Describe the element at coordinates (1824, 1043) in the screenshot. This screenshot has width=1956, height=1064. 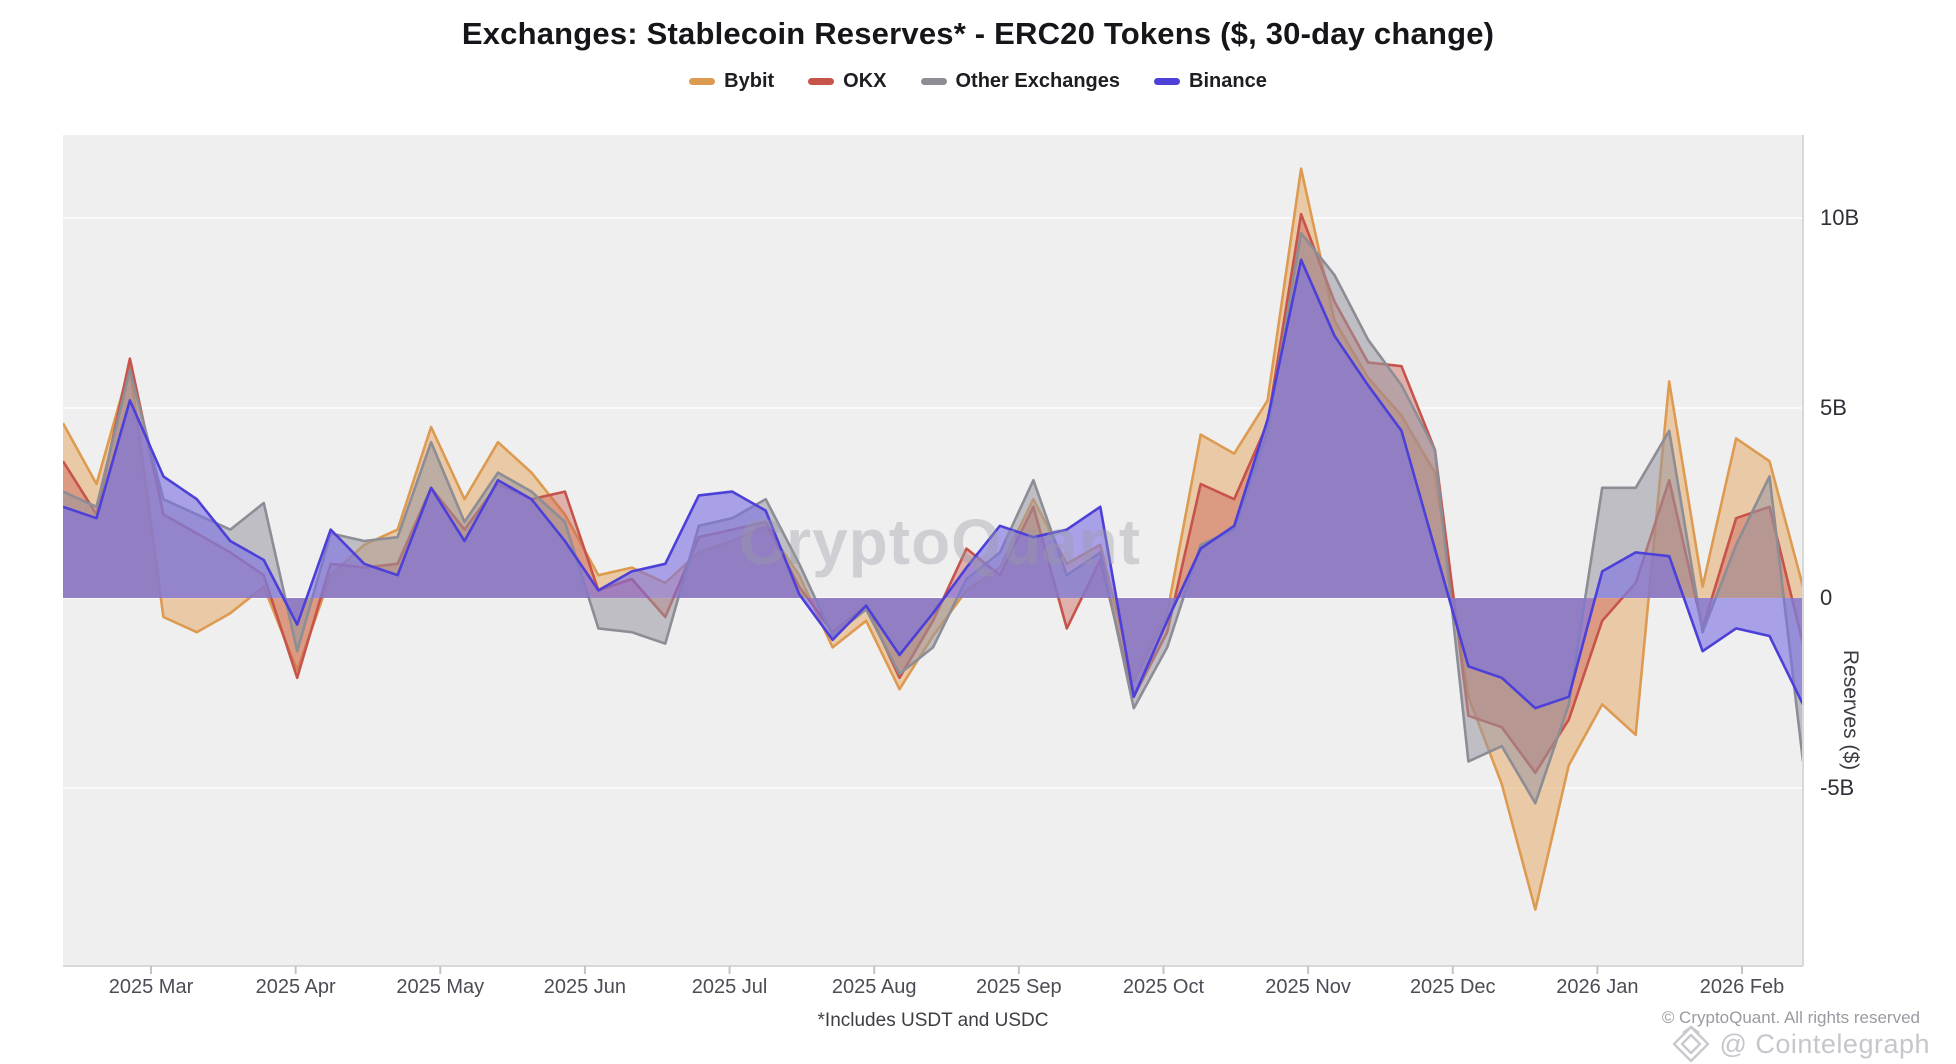
I see `cointelegraph-text: @ Cointelegraph` at that location.